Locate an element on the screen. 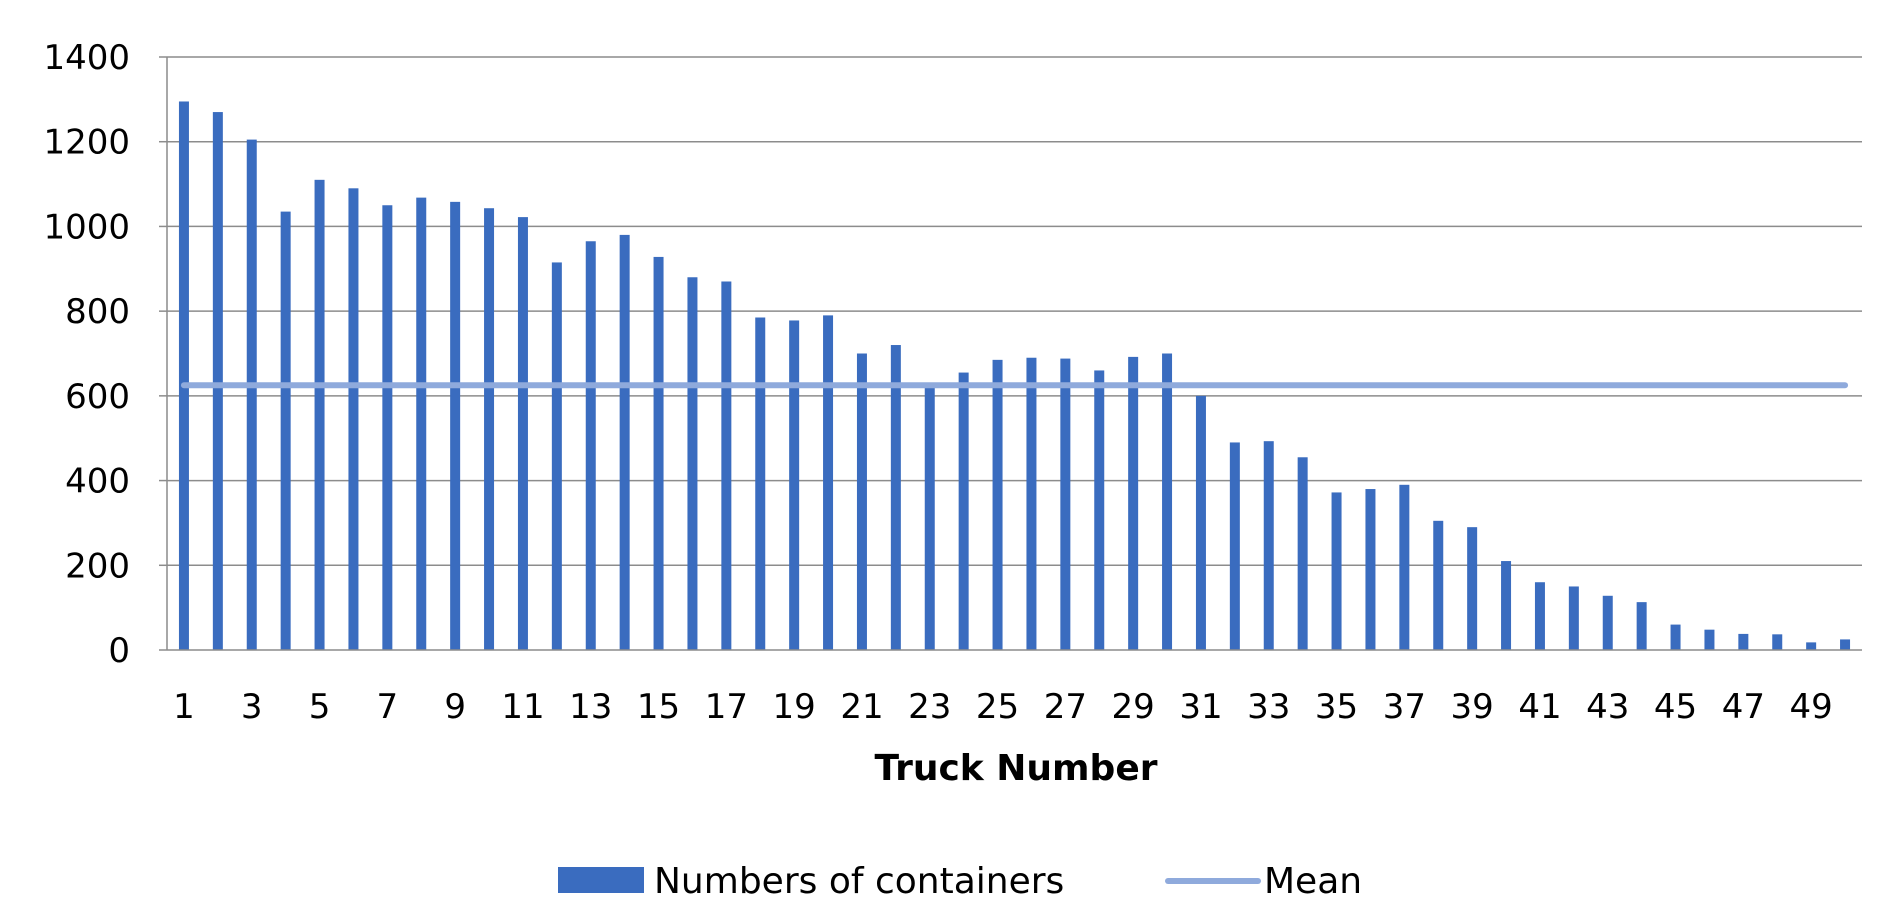 The width and height of the screenshot is (1890, 920). y-tick-label-400: 400 is located at coordinates (97, 482).